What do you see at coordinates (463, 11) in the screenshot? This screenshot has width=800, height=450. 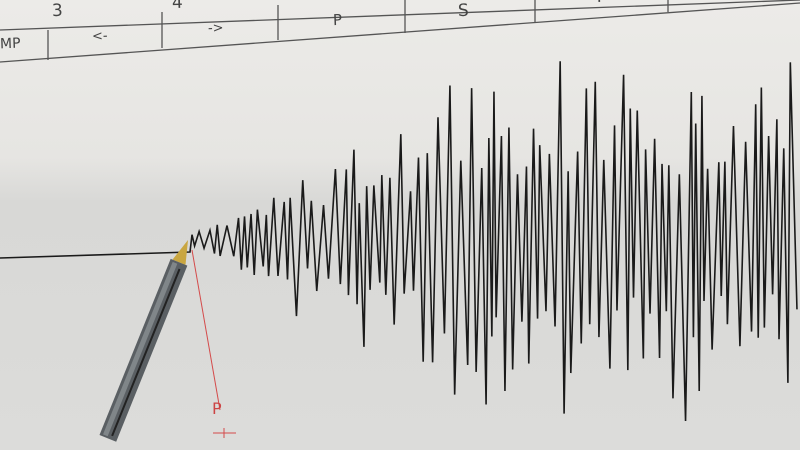 I see `header-cell-s: S` at bounding box center [463, 11].